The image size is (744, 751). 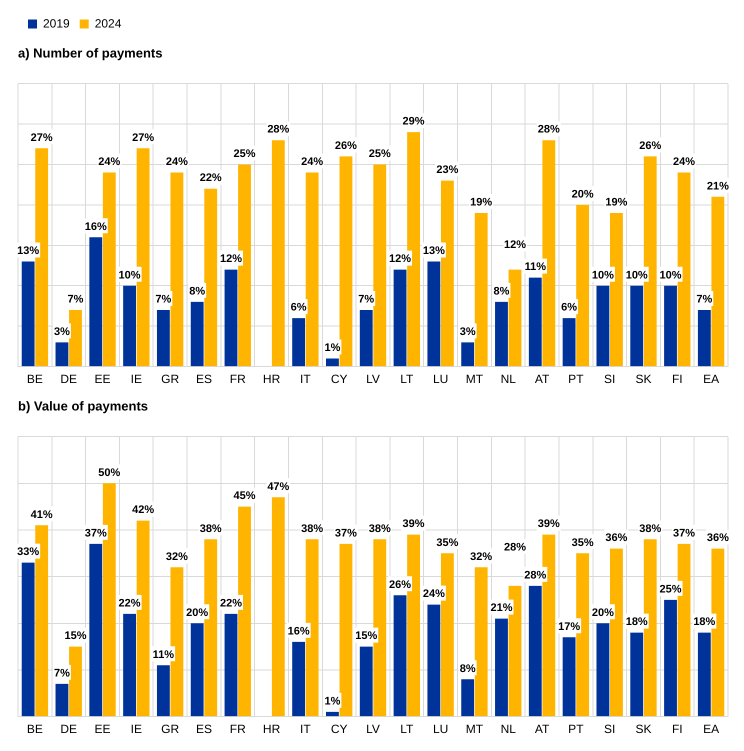 What do you see at coordinates (62, 332) in the screenshot?
I see `data-label: 3%` at bounding box center [62, 332].